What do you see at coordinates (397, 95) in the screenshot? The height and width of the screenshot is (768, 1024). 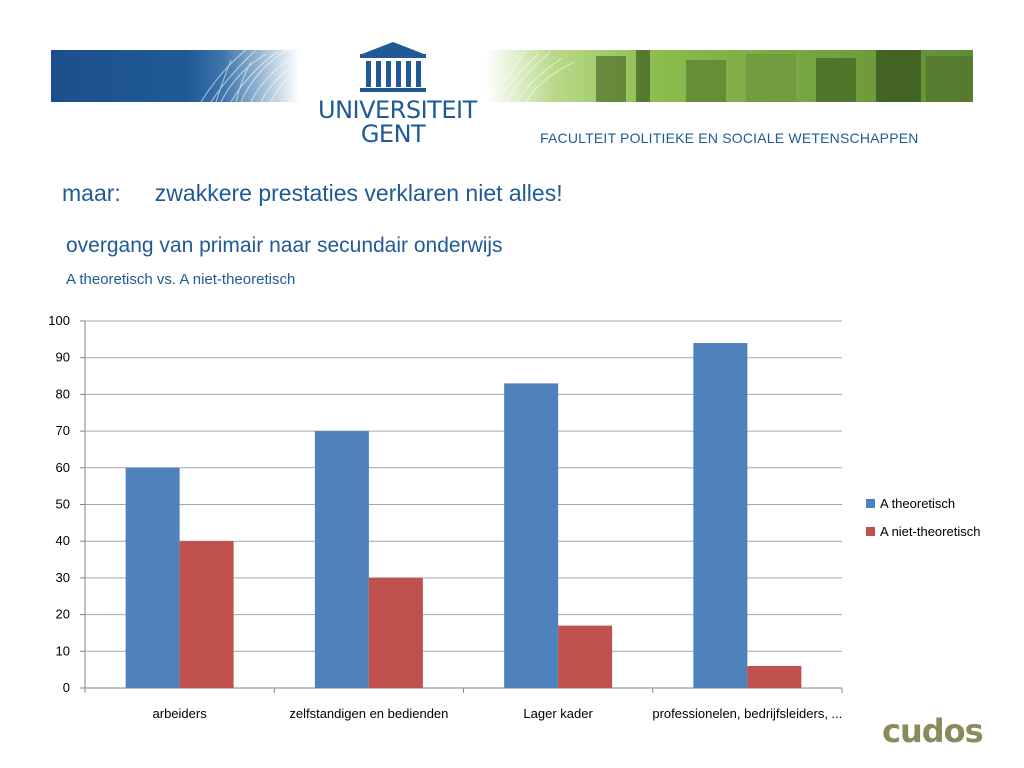 I see `university-logo: UNIVERSITEIT GENT` at bounding box center [397, 95].